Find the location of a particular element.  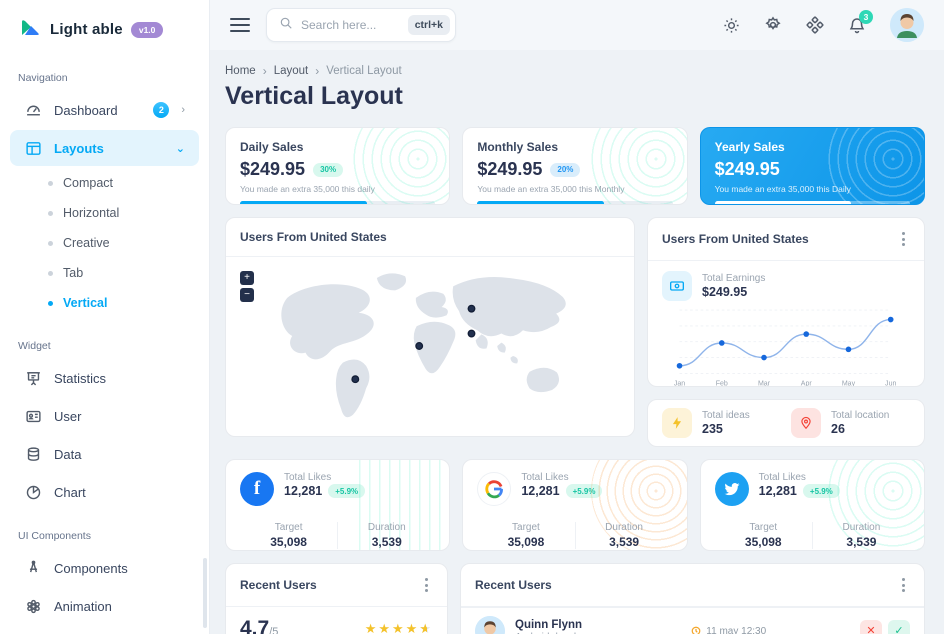

map-zoom-in-button: + is located at coordinates (247, 278).